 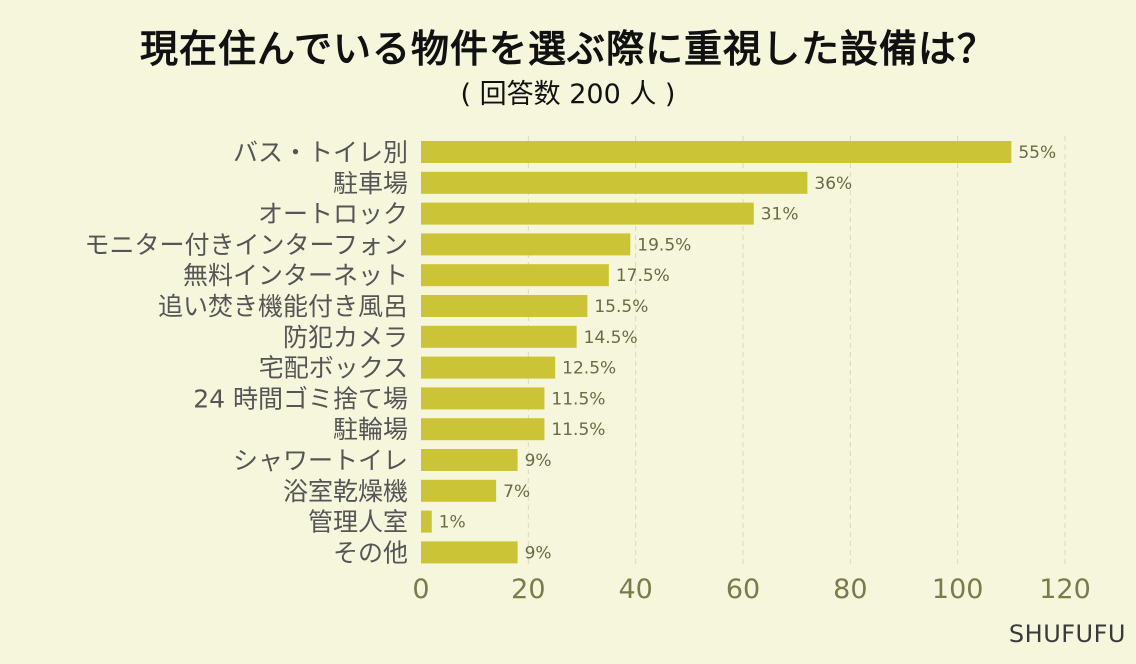 I want to click on category-label-13: その他, so click(x=370, y=552).